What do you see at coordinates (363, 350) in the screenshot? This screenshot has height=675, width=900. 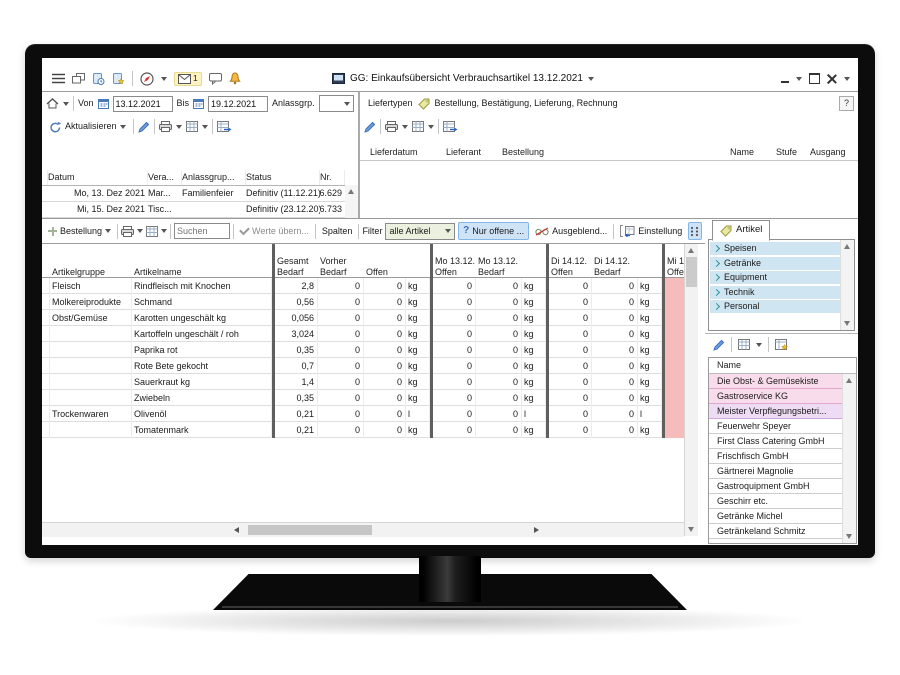 I see `table-row: Paprika rot 0,35 0 0 kg 0 0 kg 0 0 kg 0,` at bounding box center [363, 350].